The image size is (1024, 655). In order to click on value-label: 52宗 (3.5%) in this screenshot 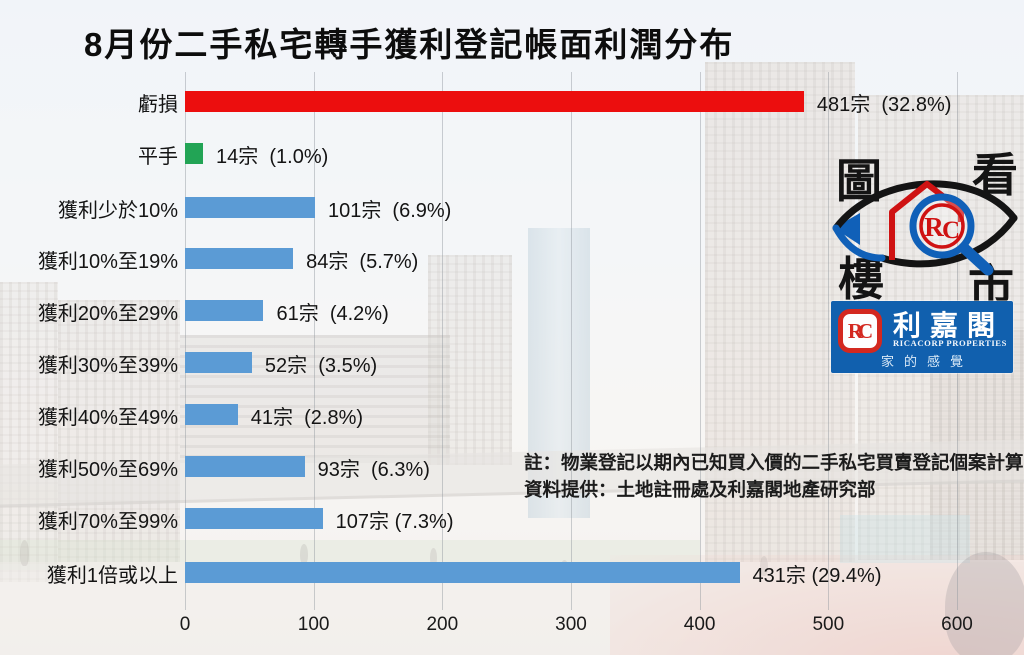, I will do `click(321, 366)`.